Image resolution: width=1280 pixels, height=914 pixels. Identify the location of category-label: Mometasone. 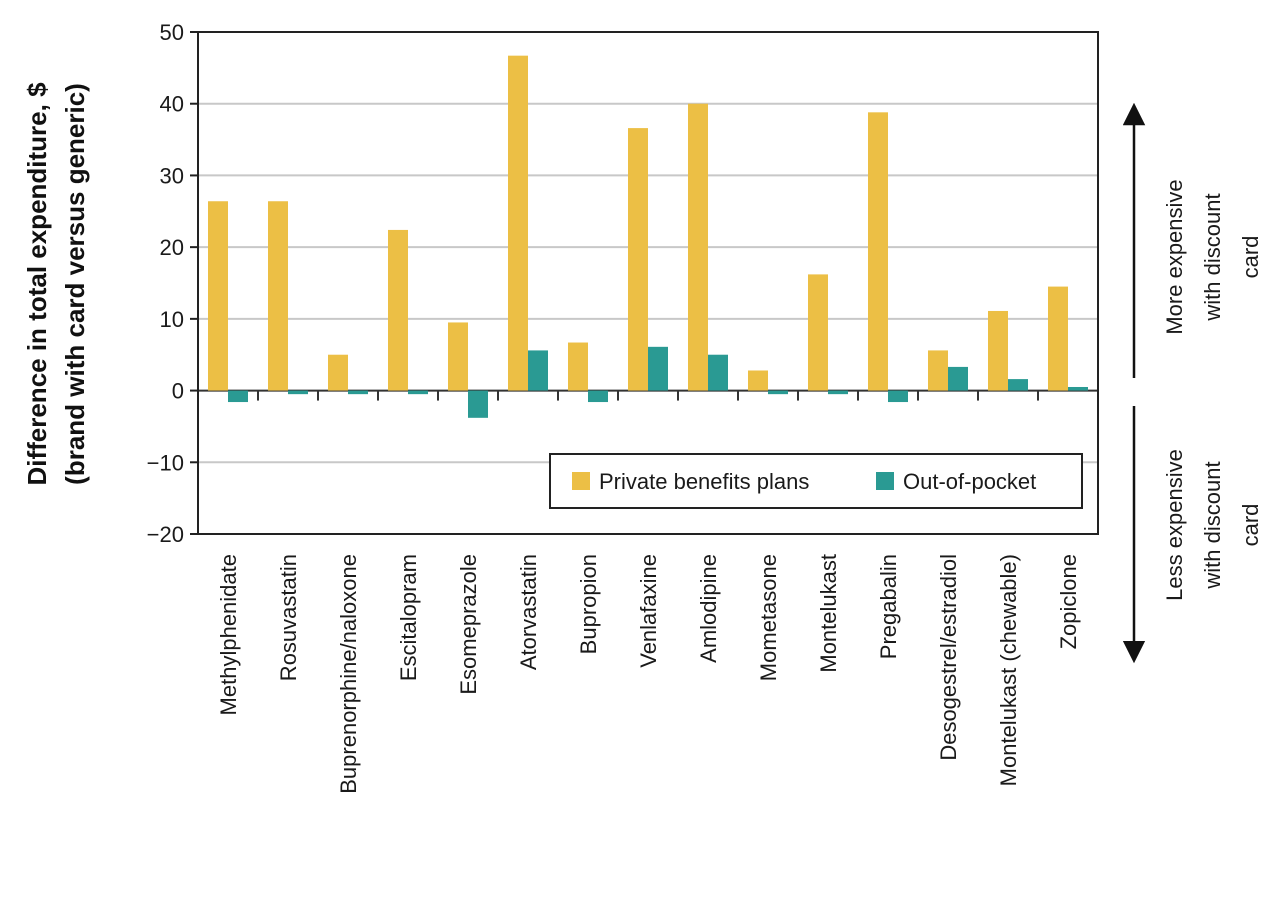
(768, 617).